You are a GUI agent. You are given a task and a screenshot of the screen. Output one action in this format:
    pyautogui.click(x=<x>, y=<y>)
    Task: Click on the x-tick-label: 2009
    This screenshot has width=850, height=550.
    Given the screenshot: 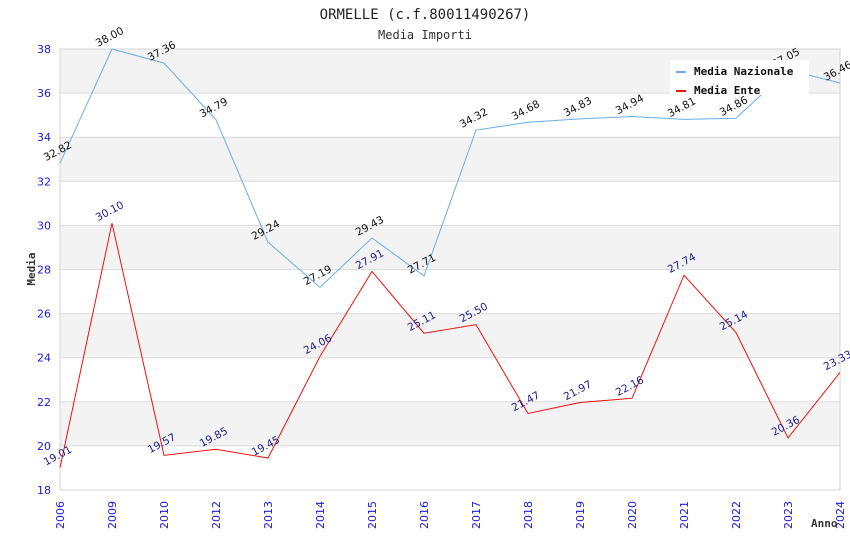 What is the action you would take?
    pyautogui.click(x=112, y=515)
    